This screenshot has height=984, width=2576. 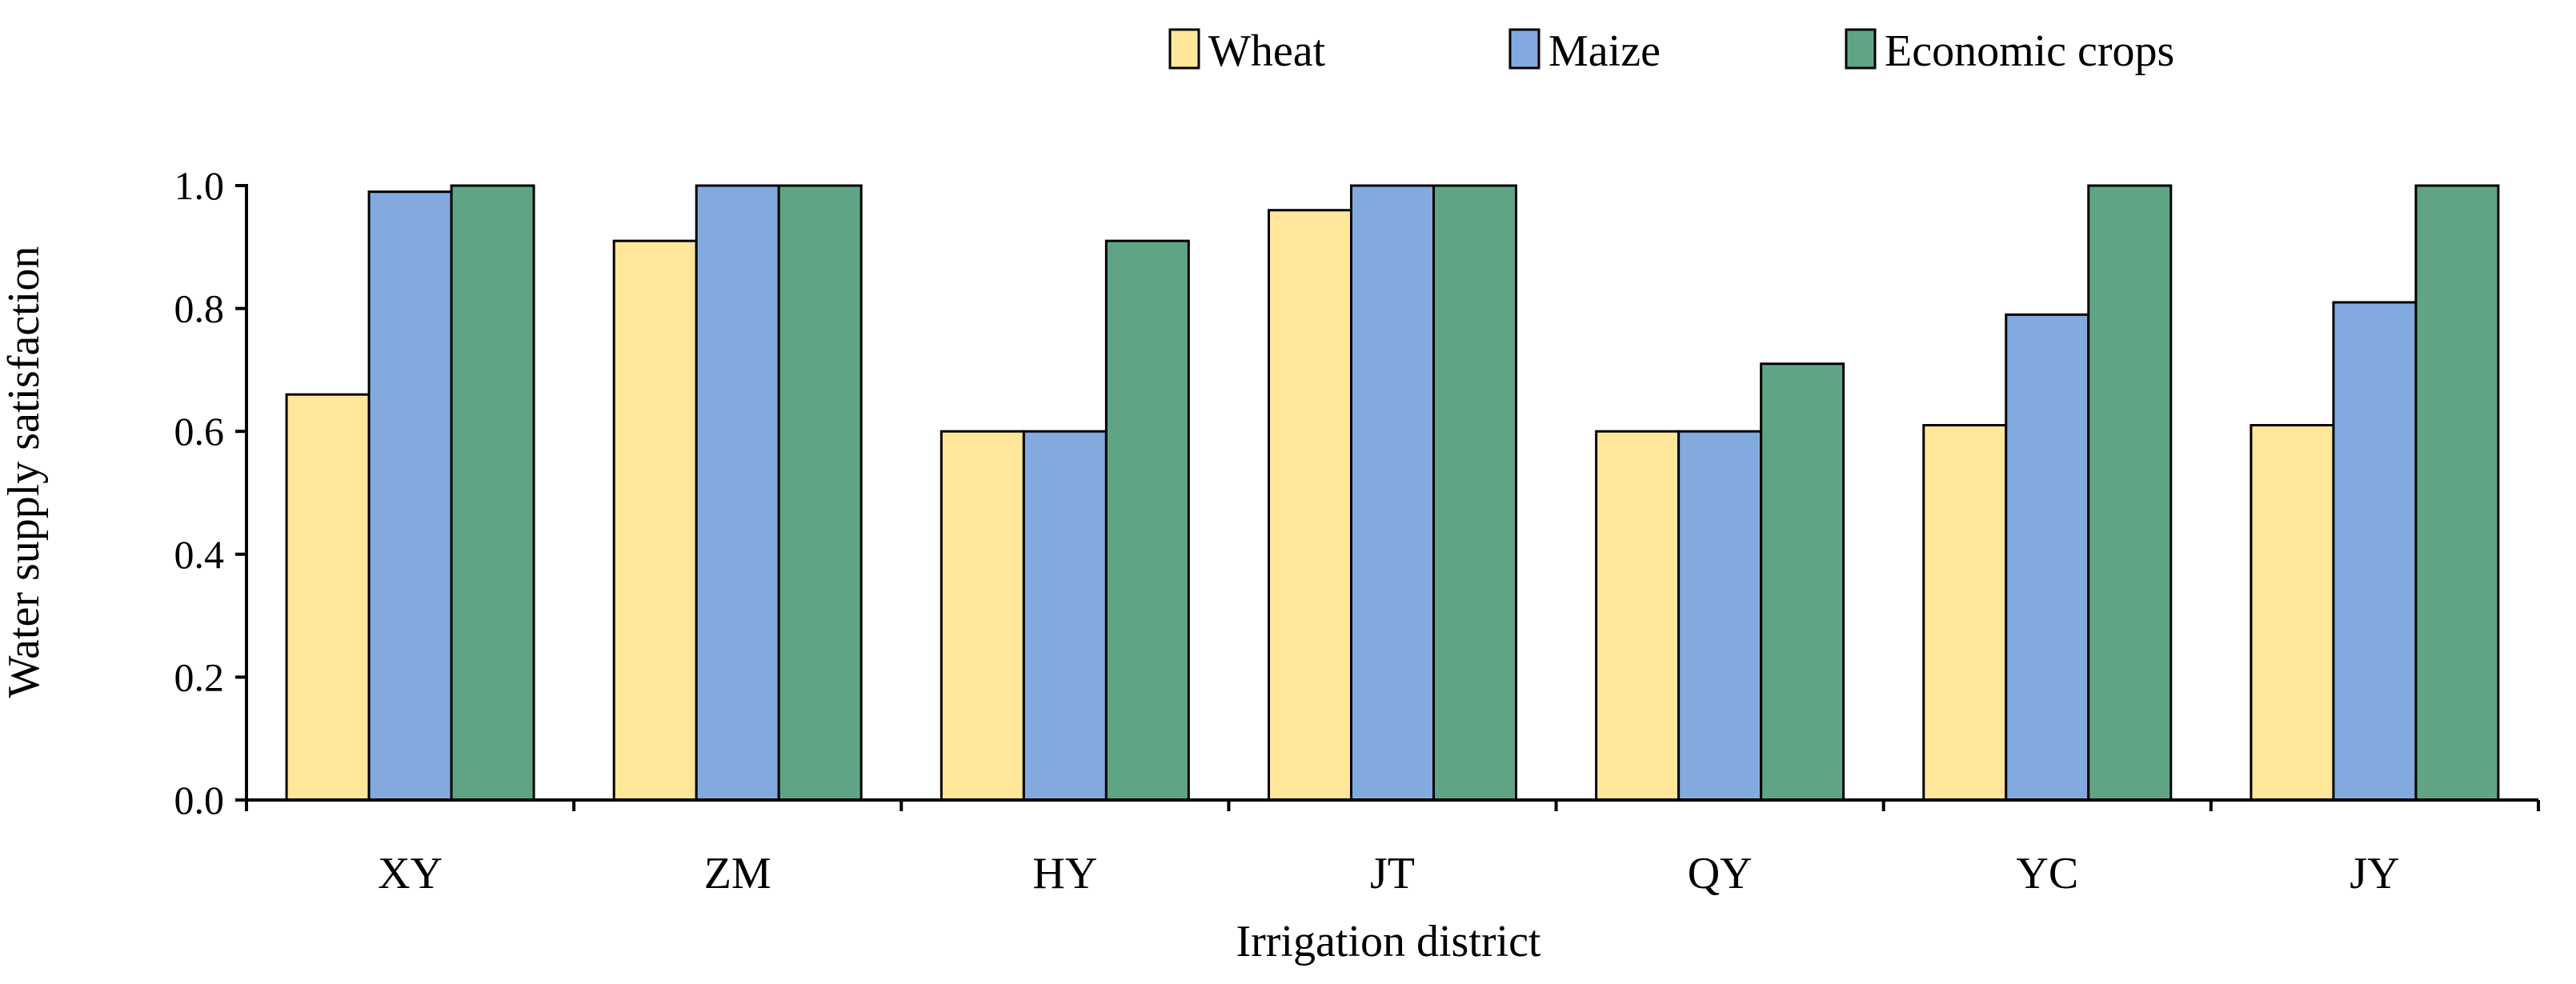 What do you see at coordinates (1638, 616) in the screenshot?
I see `bar-wheat-qy` at bounding box center [1638, 616].